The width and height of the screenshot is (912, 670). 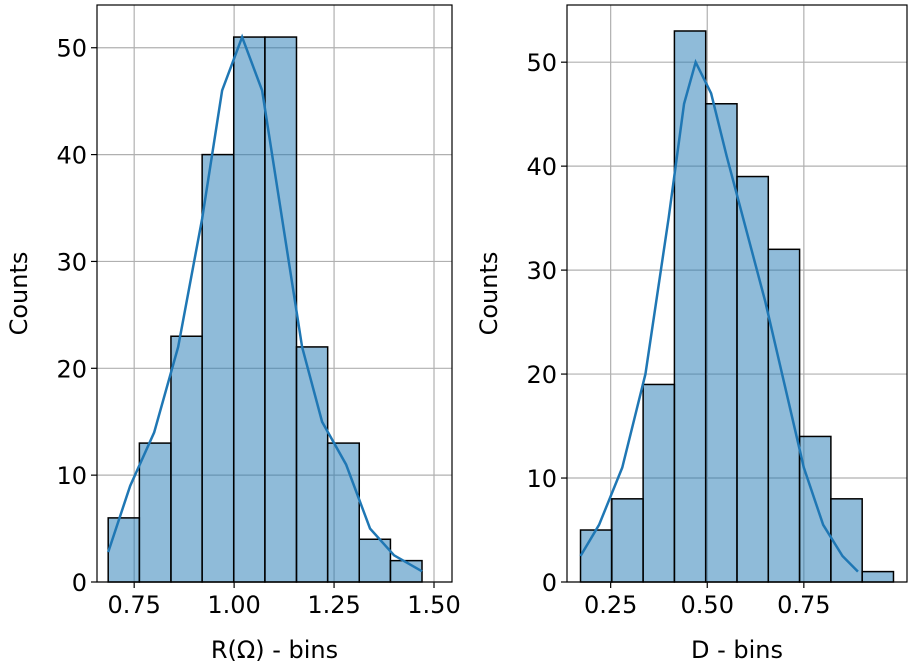 What do you see at coordinates (610, 605) in the screenshot?
I see `x-tick-label: 0.25` at bounding box center [610, 605].